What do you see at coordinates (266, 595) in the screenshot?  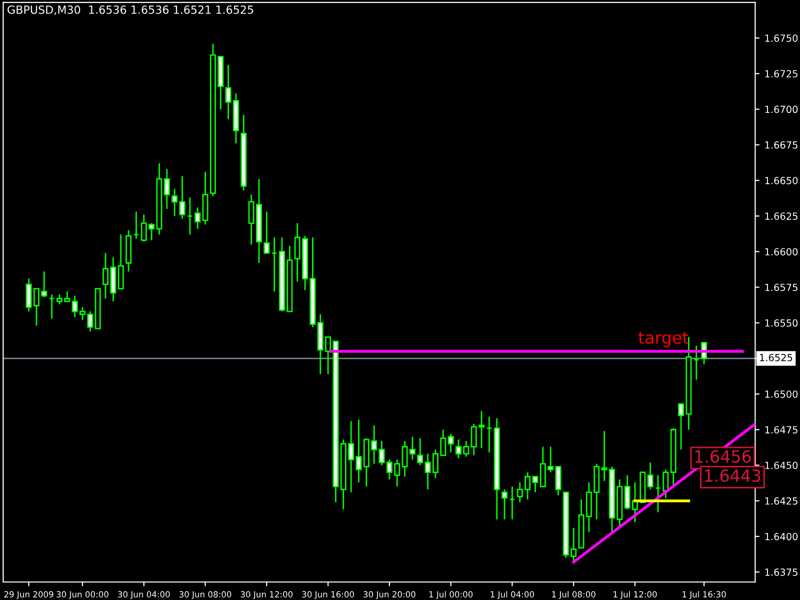 I see `x-tick-label: 30 Jun 12:00` at bounding box center [266, 595].